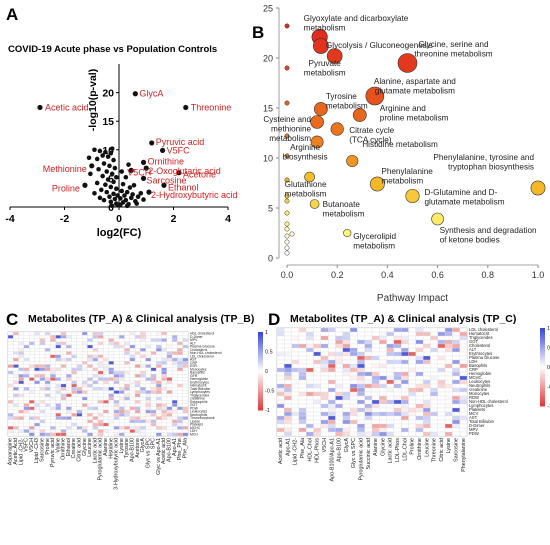 The height and width of the screenshot is (545, 550). Describe the element at coordinates (200, 392) in the screenshot. I see `panel-c-row-label: Lymphocytes` at that location.